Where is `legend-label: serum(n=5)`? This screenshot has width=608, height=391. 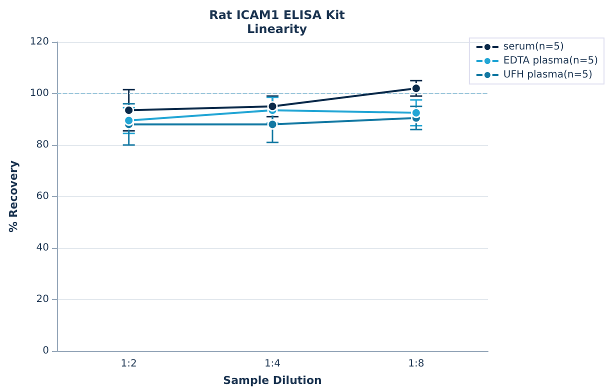 legend-label: serum(n=5) is located at coordinates (533, 47).